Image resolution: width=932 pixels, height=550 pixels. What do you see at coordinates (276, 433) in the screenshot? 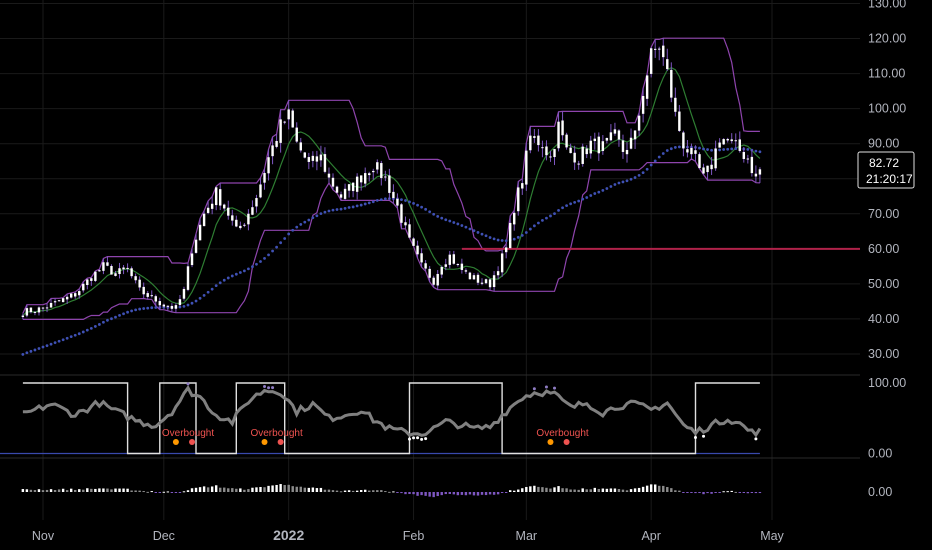
I see `overbought-label: Overbought` at bounding box center [276, 433].